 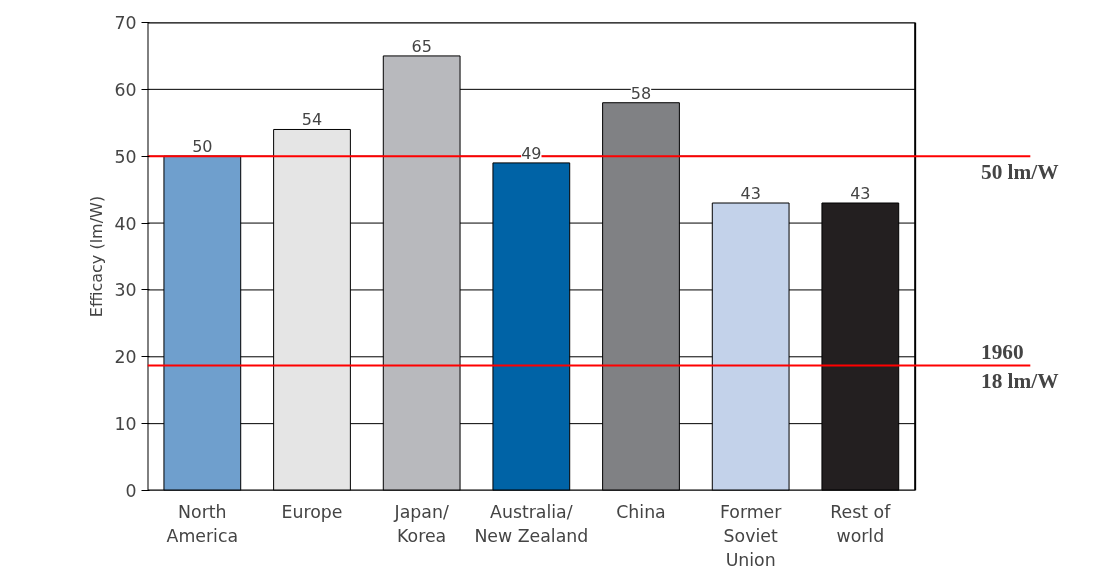 I want to click on y-tick-label: 50, so click(x=125, y=156).